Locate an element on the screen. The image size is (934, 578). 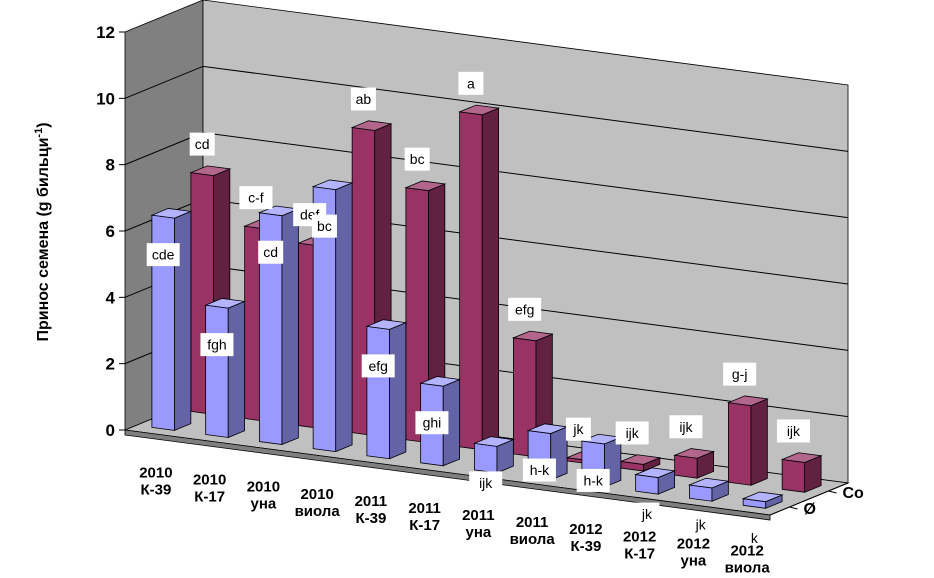
data-label-text: jk is located at coordinates (647, 514).